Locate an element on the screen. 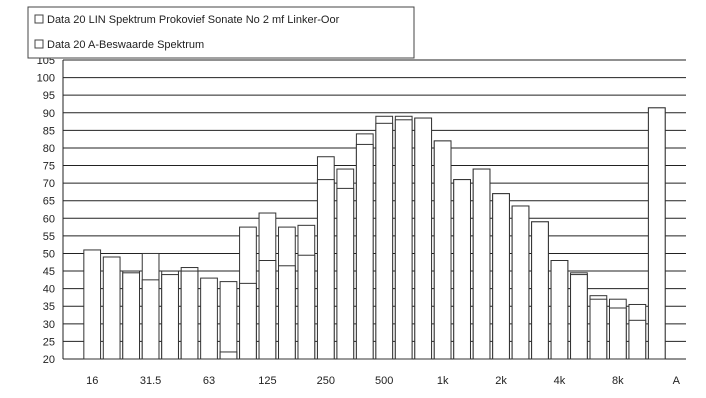 The height and width of the screenshot is (398, 706). x-tick-label: 31.5 is located at coordinates (150, 381).